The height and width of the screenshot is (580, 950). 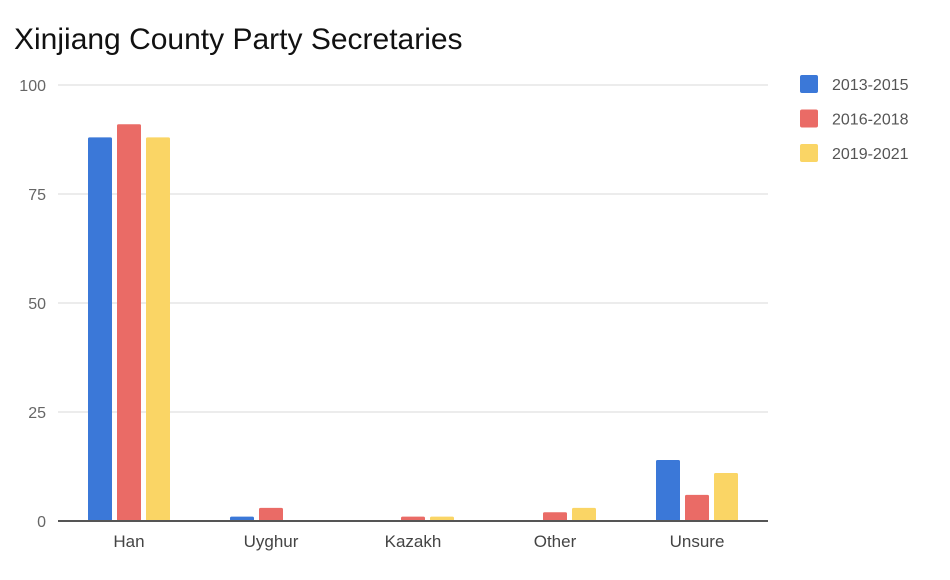 What do you see at coordinates (870, 120) in the screenshot?
I see `legend-label: 2016-2018` at bounding box center [870, 120].